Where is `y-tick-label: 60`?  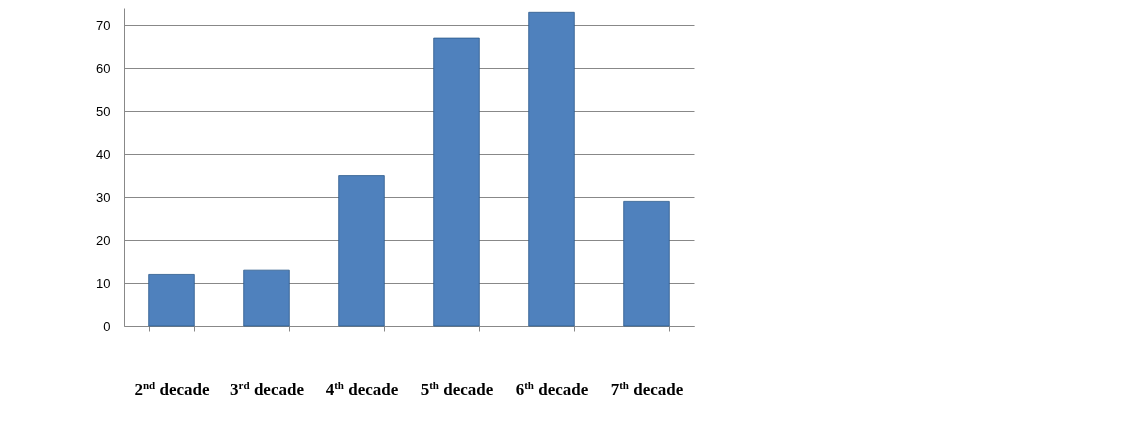
y-tick-label: 60 is located at coordinates (103, 68).